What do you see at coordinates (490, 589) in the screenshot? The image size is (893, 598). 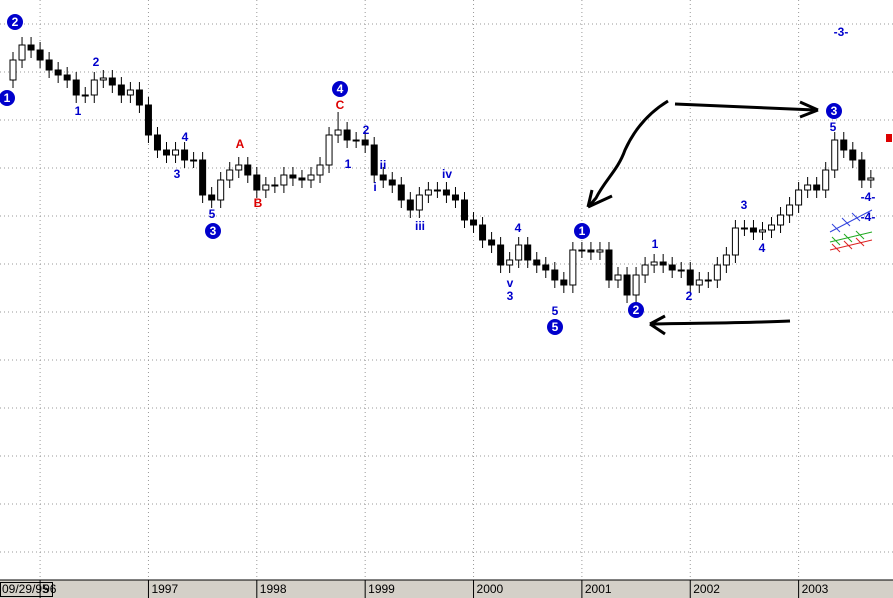 I see `x-tick-label: 2000` at bounding box center [490, 589].